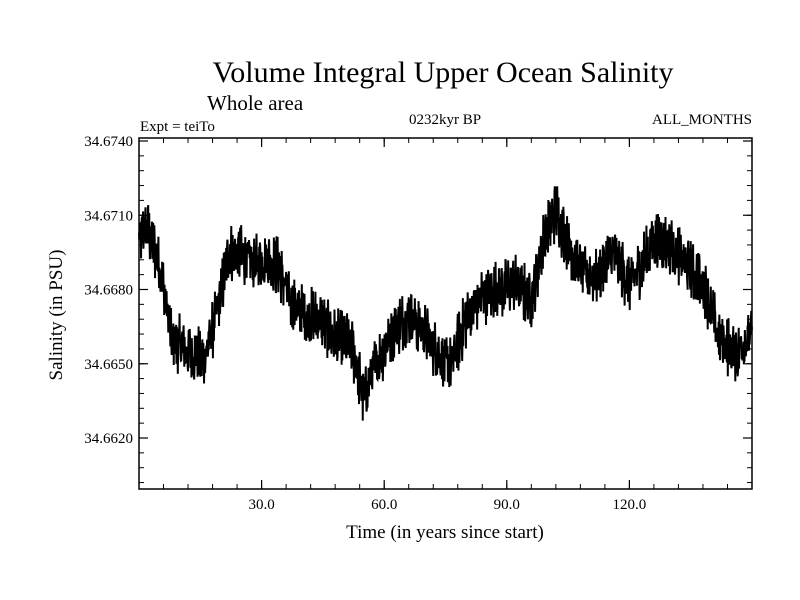  What do you see at coordinates (56, 315) in the screenshot?
I see `y-axis-label: Salinity (in PSU)` at bounding box center [56, 315].